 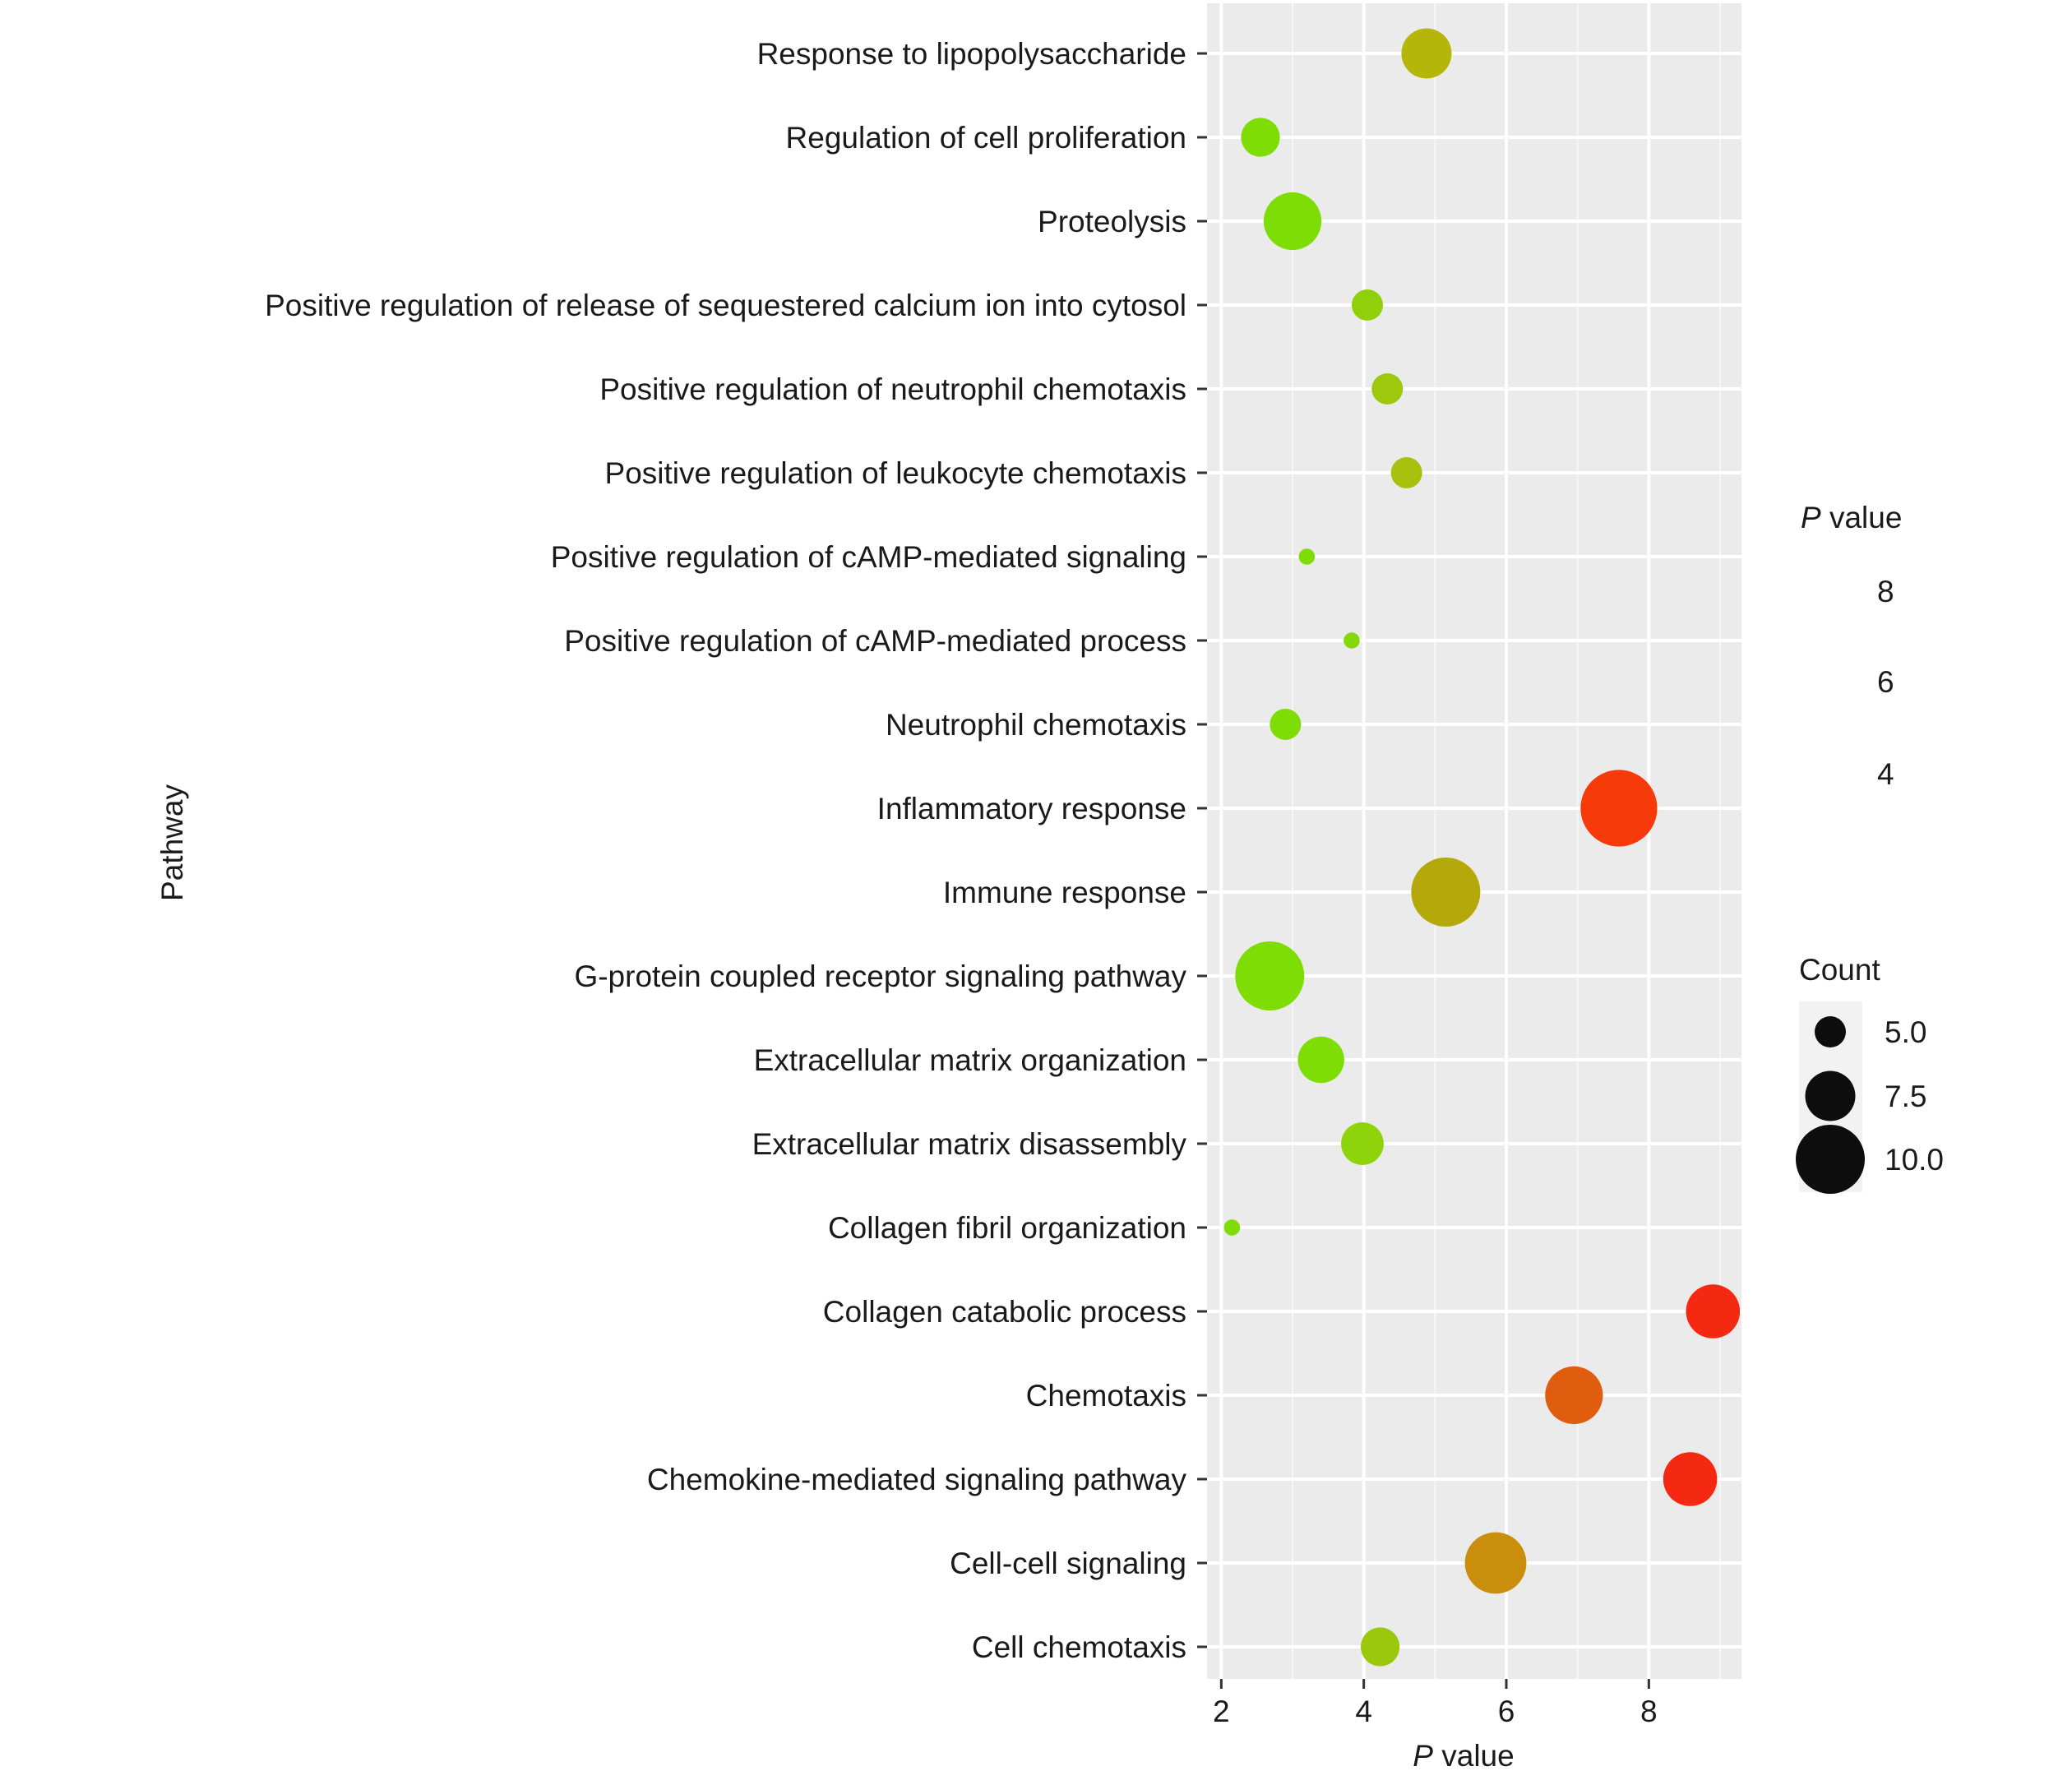 I want to click on y-category-label: Collagen catabolic process, so click(x=1004, y=1312).